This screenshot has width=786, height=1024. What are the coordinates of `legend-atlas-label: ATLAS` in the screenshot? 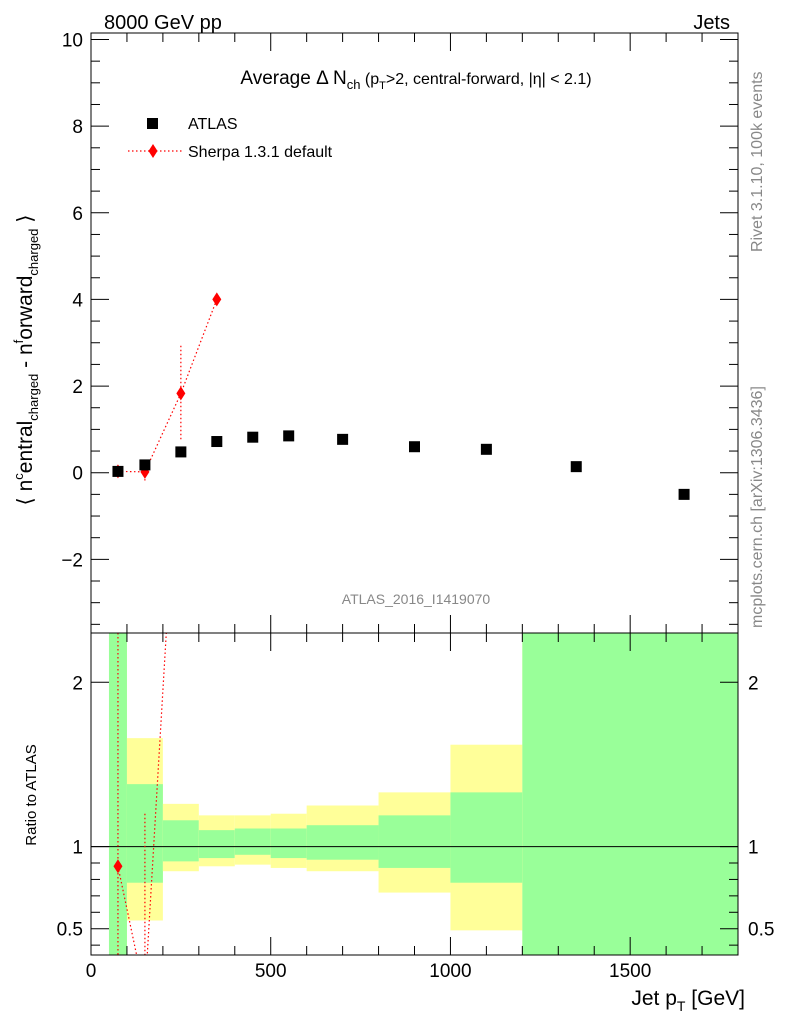 It's located at (213, 124).